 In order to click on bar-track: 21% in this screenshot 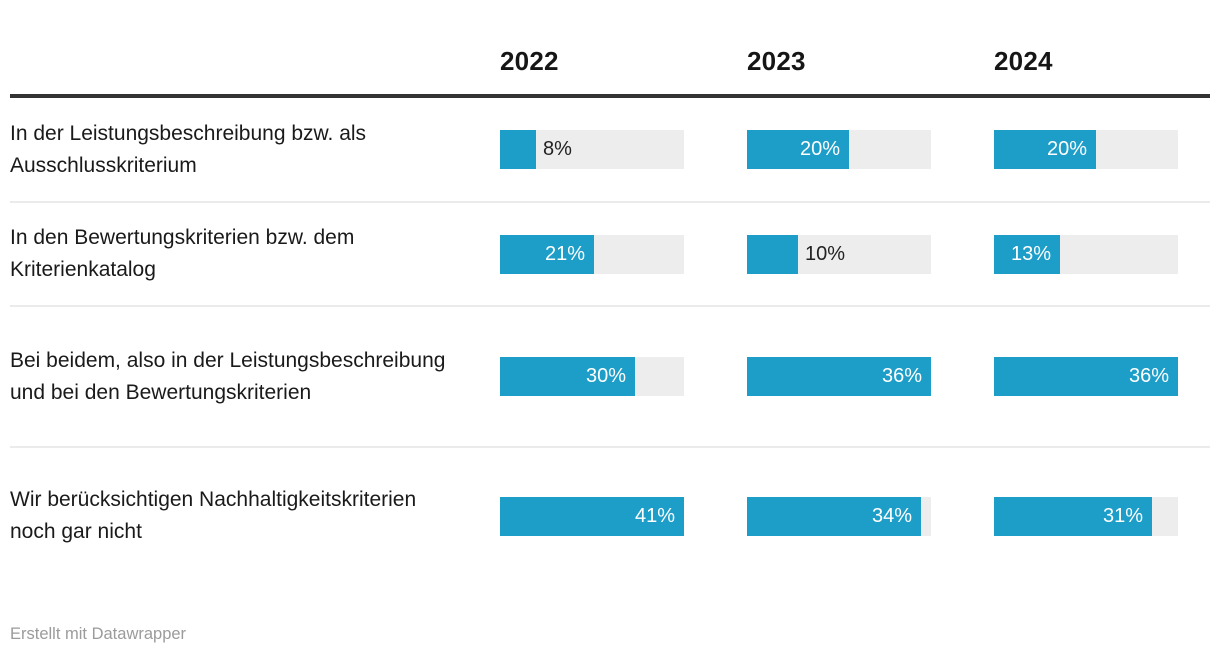, I will do `click(592, 254)`.